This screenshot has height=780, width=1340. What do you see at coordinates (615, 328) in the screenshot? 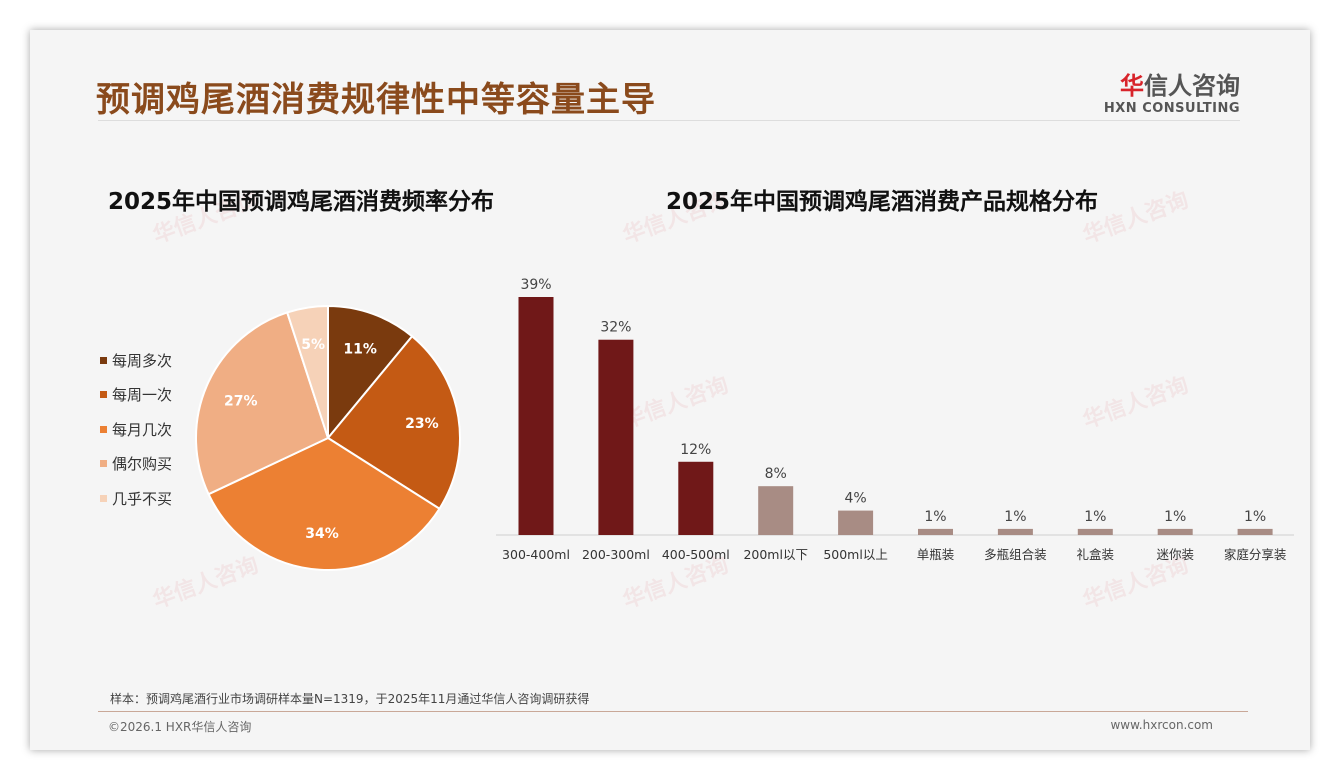
I see `bar-data-label: 32%` at bounding box center [615, 328].